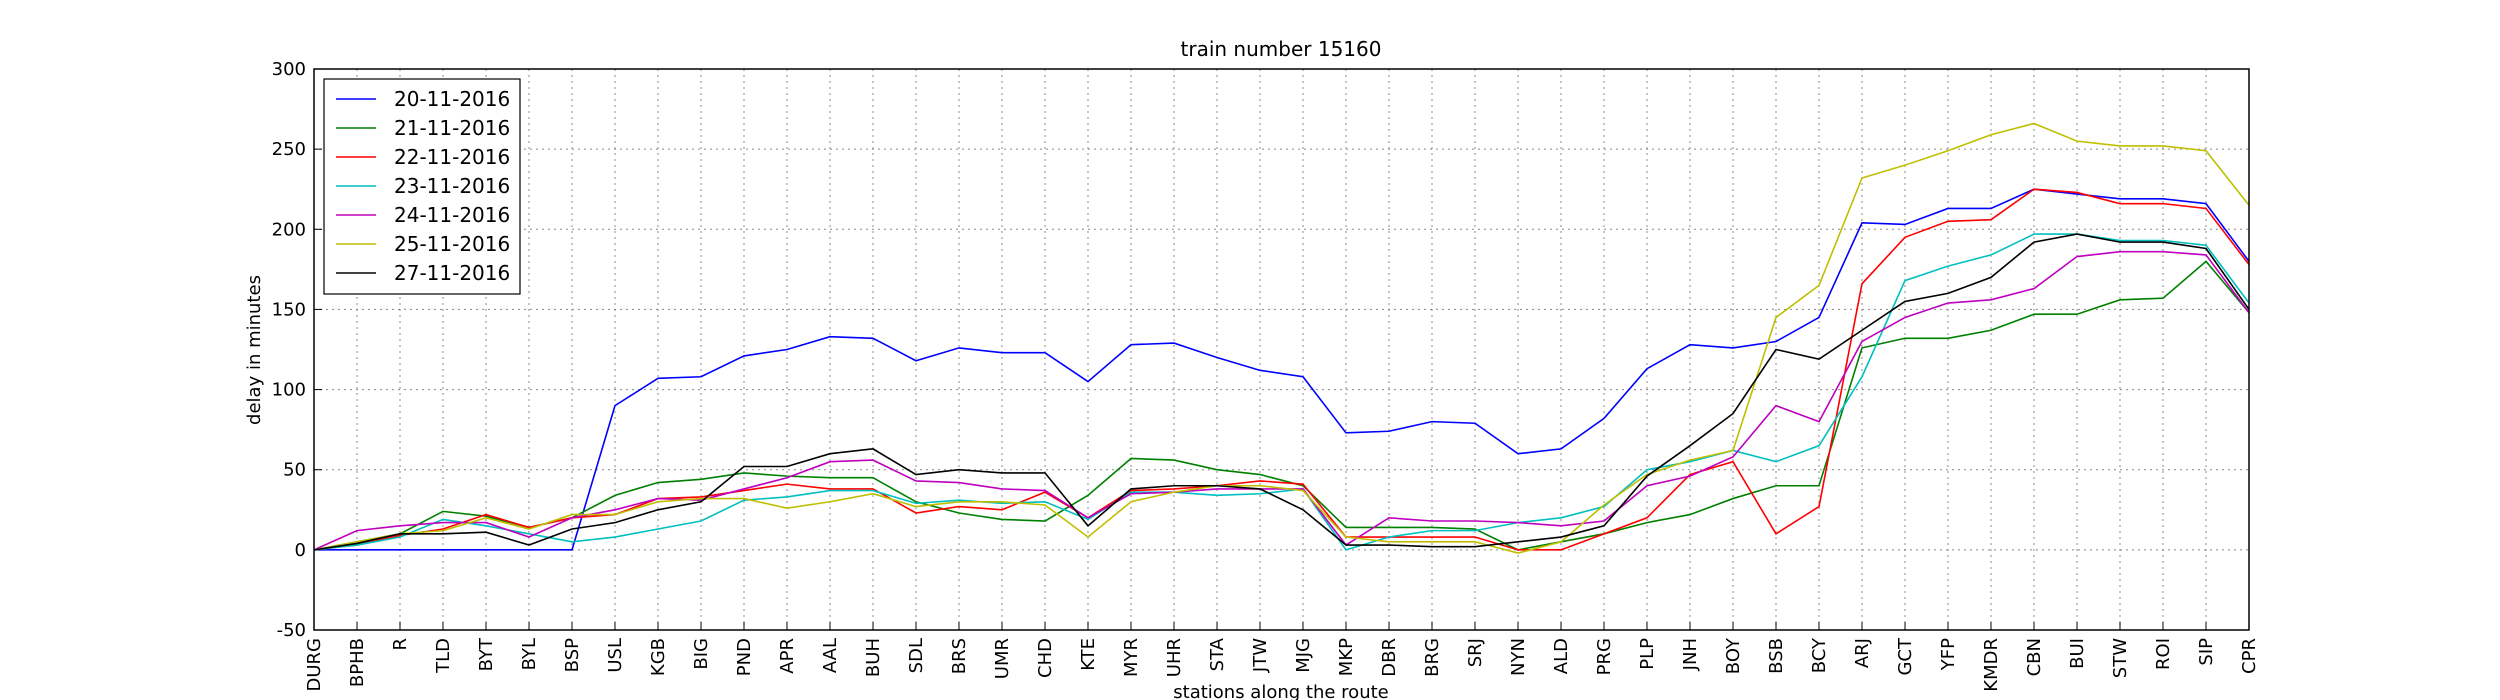  I want to click on x-tick-label: KMDR, so click(1991, 665).